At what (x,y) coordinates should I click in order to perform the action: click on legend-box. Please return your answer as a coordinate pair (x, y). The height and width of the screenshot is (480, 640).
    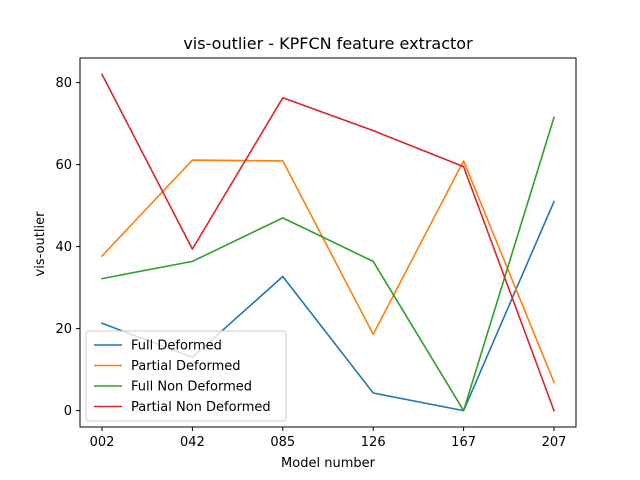
    Looking at the image, I should click on (186, 376).